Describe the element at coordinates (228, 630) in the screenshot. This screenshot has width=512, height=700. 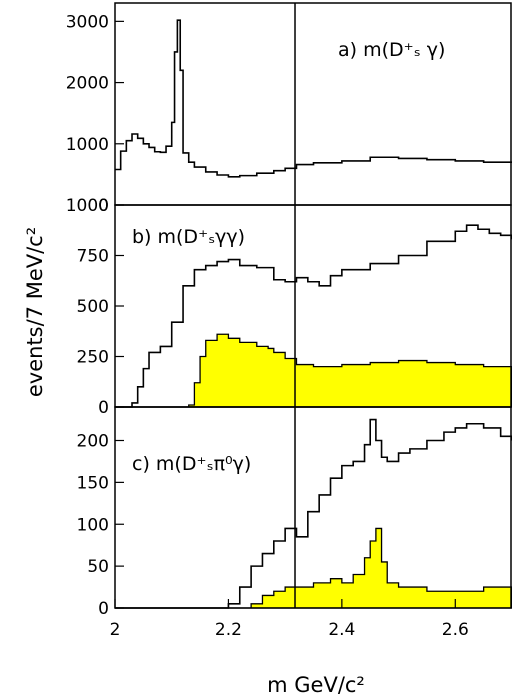
I see `xtick-label: 2.2` at that location.